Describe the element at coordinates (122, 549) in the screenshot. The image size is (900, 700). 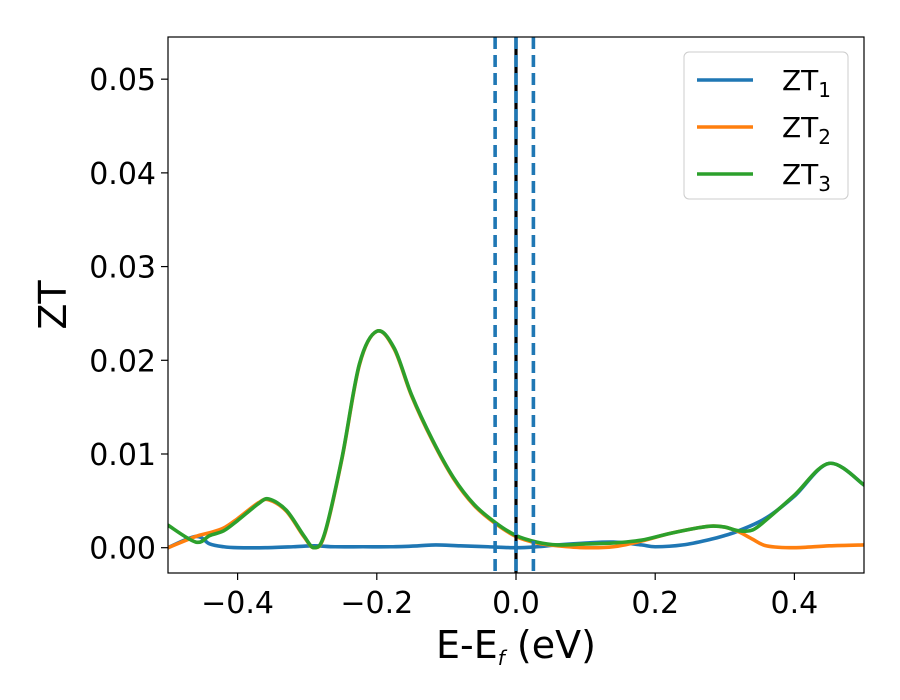
I see `y-tick-label: 0.00` at that location.